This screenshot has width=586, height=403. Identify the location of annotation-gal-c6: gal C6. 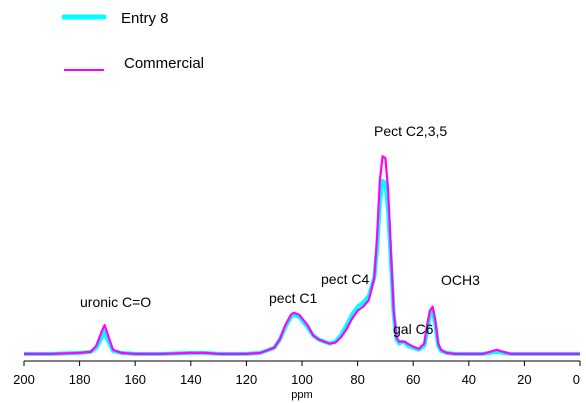
(413, 329).